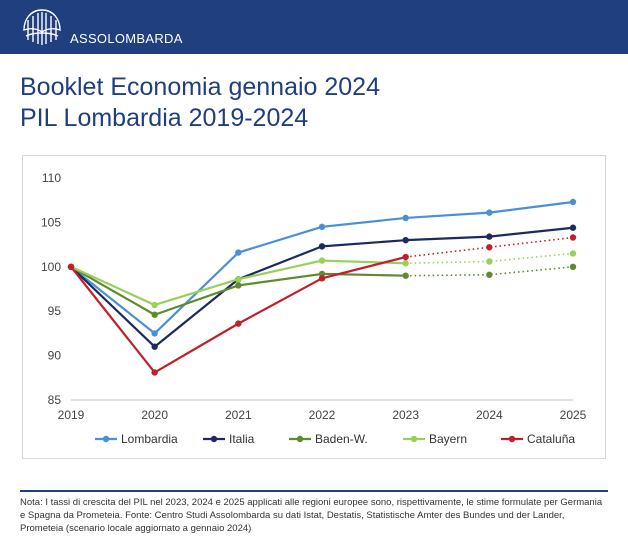  What do you see at coordinates (55, 311) in the screenshot?
I see `y-tick-label: 95` at bounding box center [55, 311].